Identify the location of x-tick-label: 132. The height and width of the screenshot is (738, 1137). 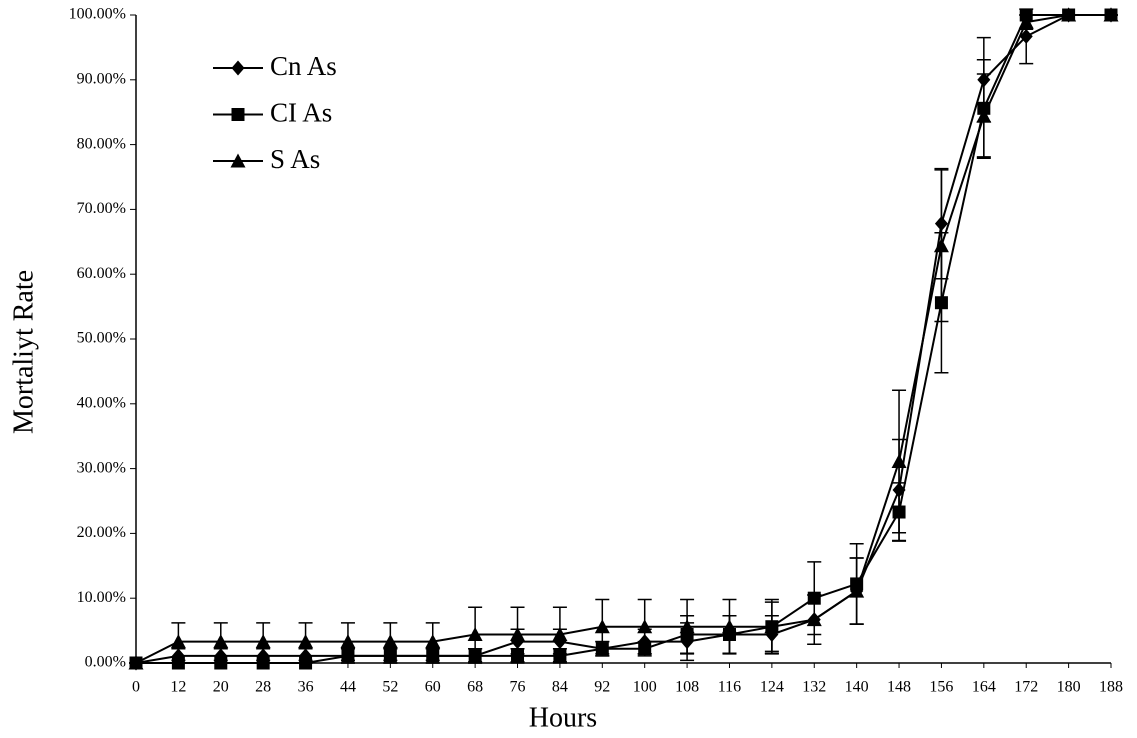
(814, 687).